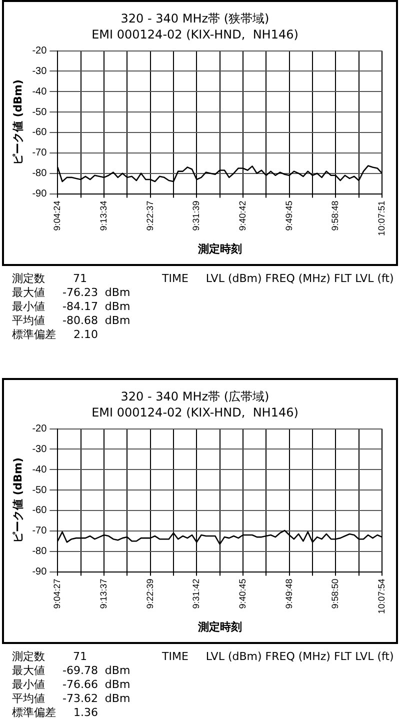 Image resolution: width=400 pixels, height=719 pixels. Describe the element at coordinates (57, 215) in the screenshot. I see `x-tick-label: 9:04:24` at that location.